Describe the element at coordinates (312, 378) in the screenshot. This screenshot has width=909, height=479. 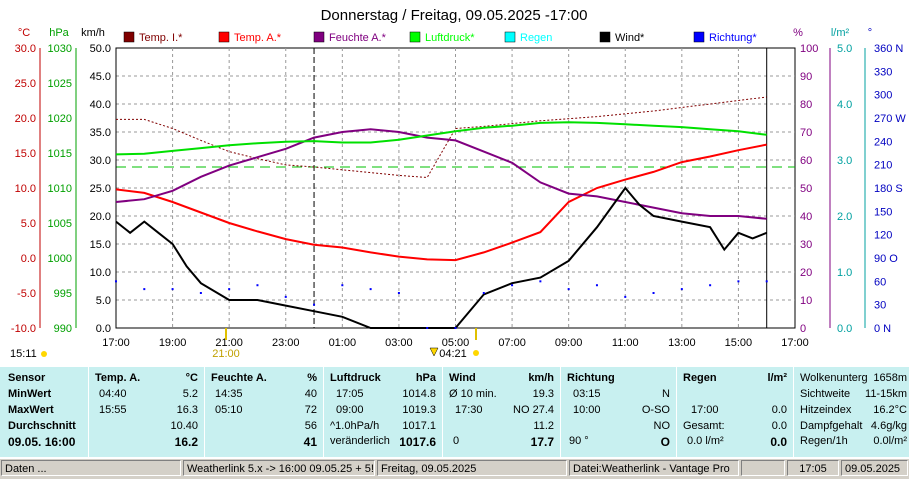
I see `humidity-unit: %` at that location.